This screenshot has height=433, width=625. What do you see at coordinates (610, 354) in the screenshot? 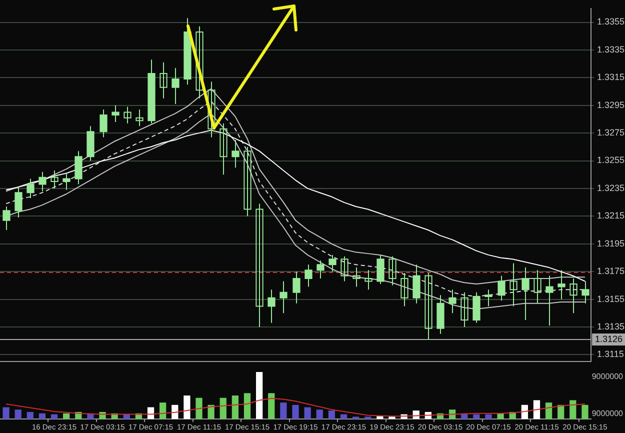
I see `y-tick-label: 1.3115` at bounding box center [610, 354].